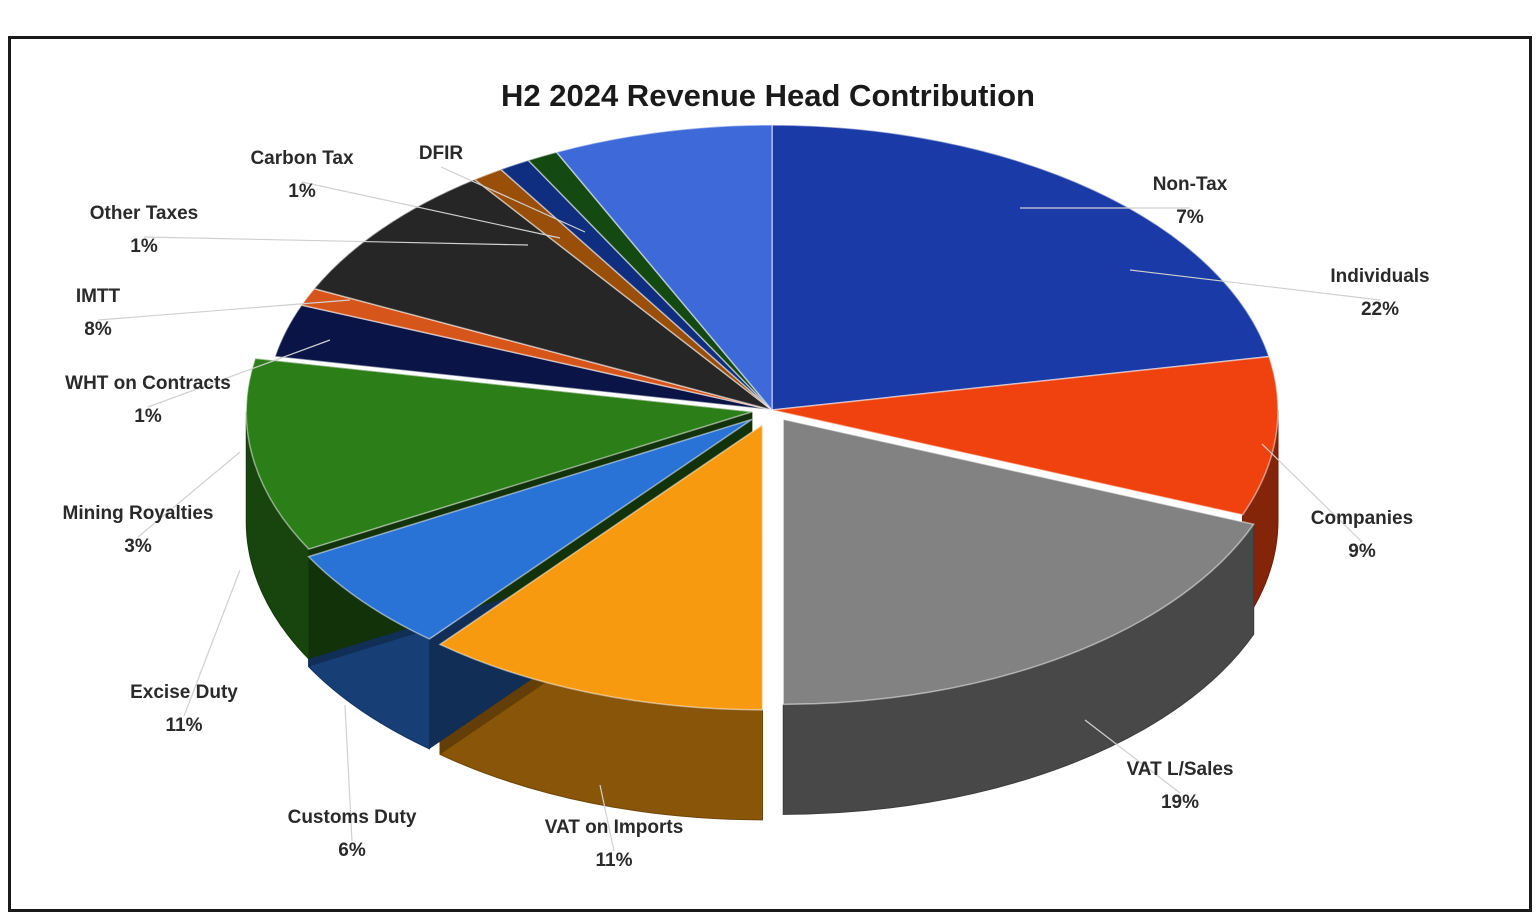 This screenshot has height=922, width=1536. Describe the element at coordinates (1190, 217) in the screenshot. I see `value-non-tax: 7%` at that location.